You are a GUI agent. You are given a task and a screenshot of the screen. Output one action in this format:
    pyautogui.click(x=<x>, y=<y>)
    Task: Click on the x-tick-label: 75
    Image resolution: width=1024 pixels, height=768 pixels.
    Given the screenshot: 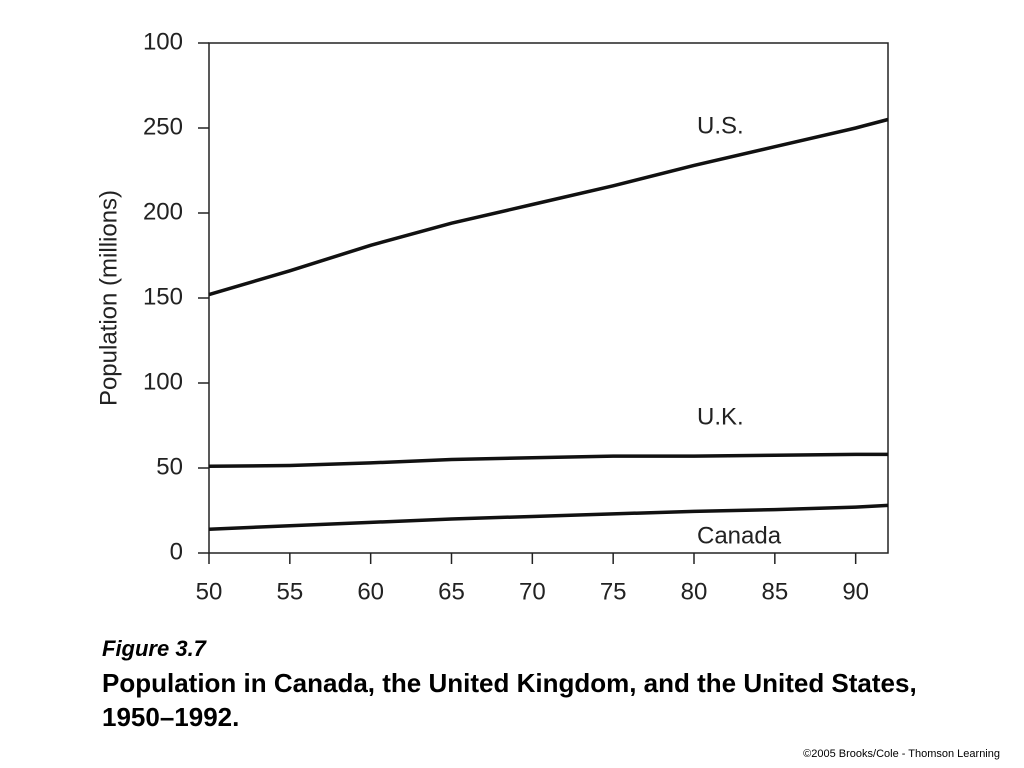 What is the action you would take?
    pyautogui.click(x=613, y=591)
    